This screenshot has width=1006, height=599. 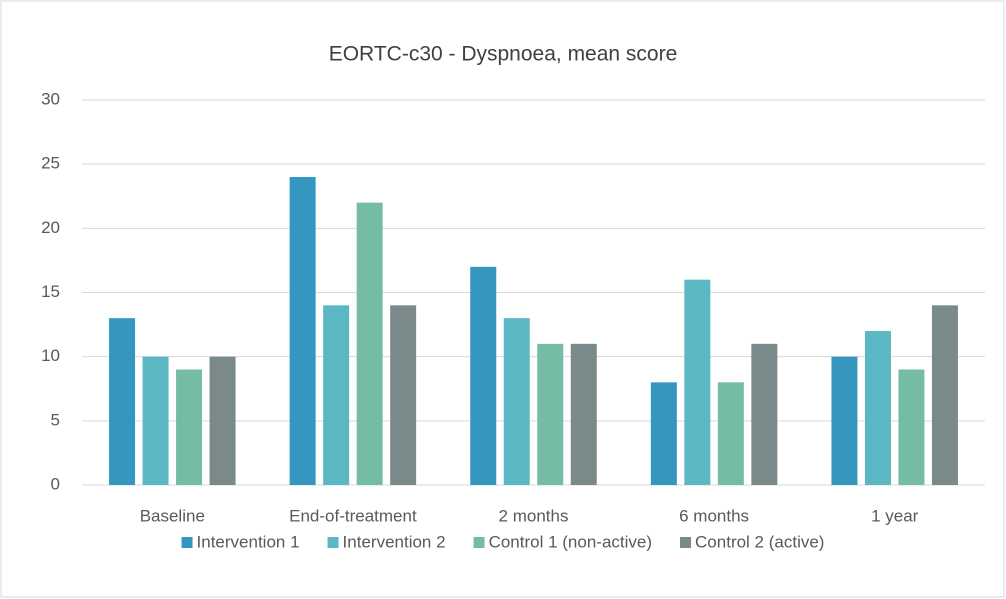 I want to click on x-tick-label: 1 year, so click(x=895, y=515).